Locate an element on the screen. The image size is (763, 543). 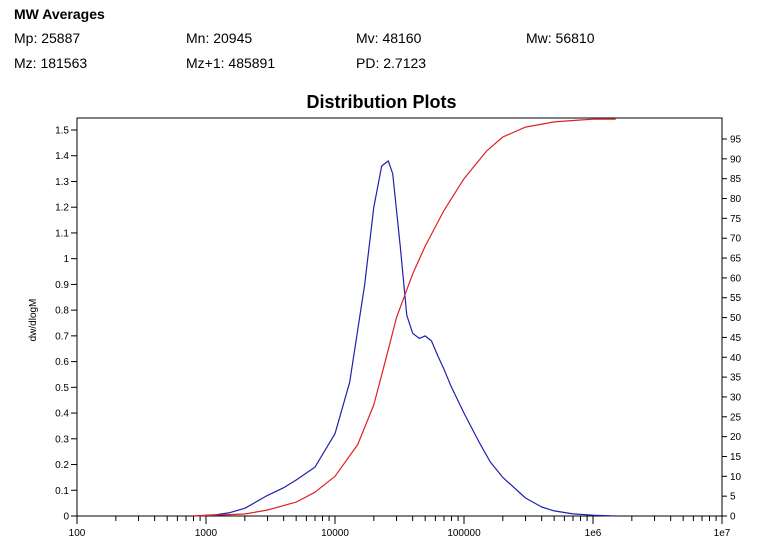
left-tick-label: 0.3 is located at coordinates (62, 439).